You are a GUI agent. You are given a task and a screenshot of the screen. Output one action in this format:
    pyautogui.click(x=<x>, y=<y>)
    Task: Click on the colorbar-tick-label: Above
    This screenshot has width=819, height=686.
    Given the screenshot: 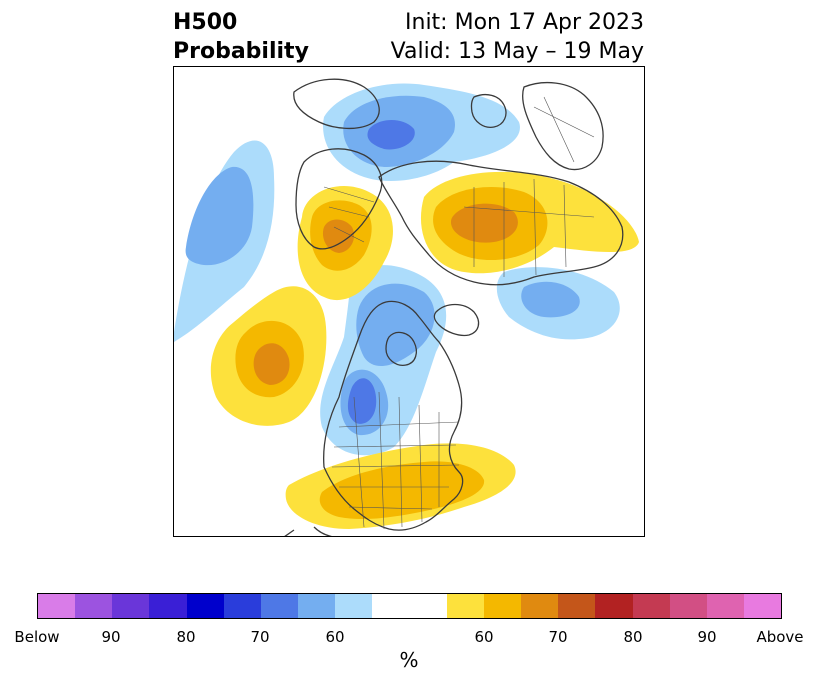 What is the action you would take?
    pyautogui.click(x=780, y=637)
    